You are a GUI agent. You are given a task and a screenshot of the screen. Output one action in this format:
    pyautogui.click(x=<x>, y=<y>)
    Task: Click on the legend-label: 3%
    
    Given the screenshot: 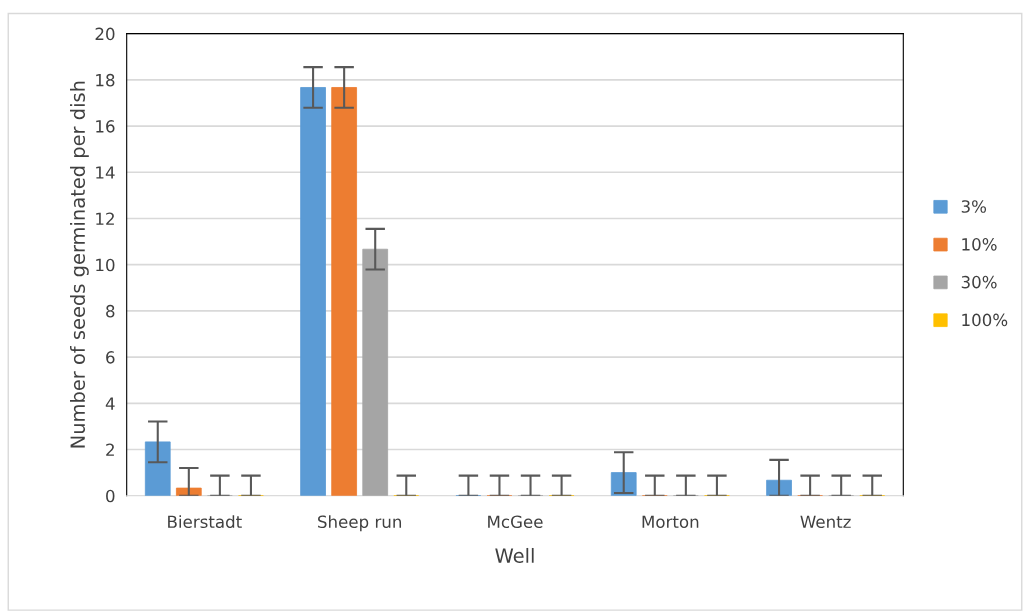 What is the action you would take?
    pyautogui.click(x=974, y=206)
    